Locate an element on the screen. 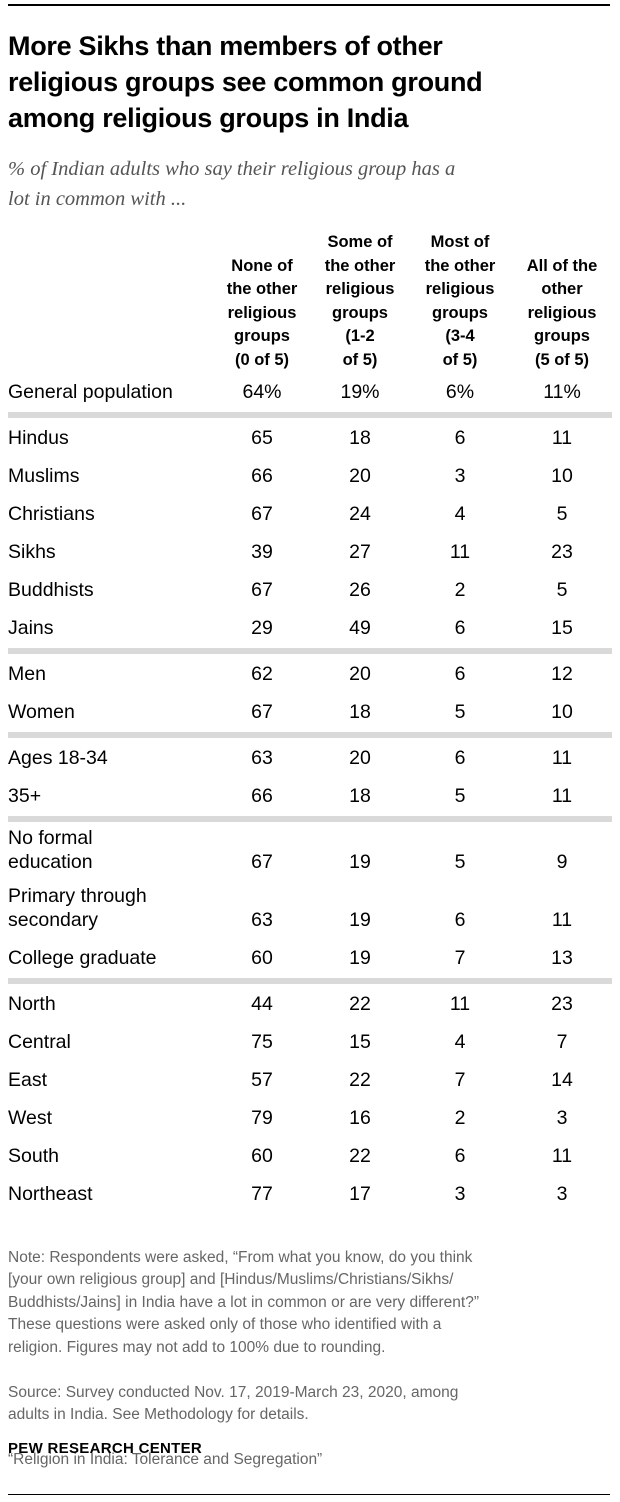 The height and width of the screenshot is (1502, 620). cell-value: 64% is located at coordinates (262, 392).